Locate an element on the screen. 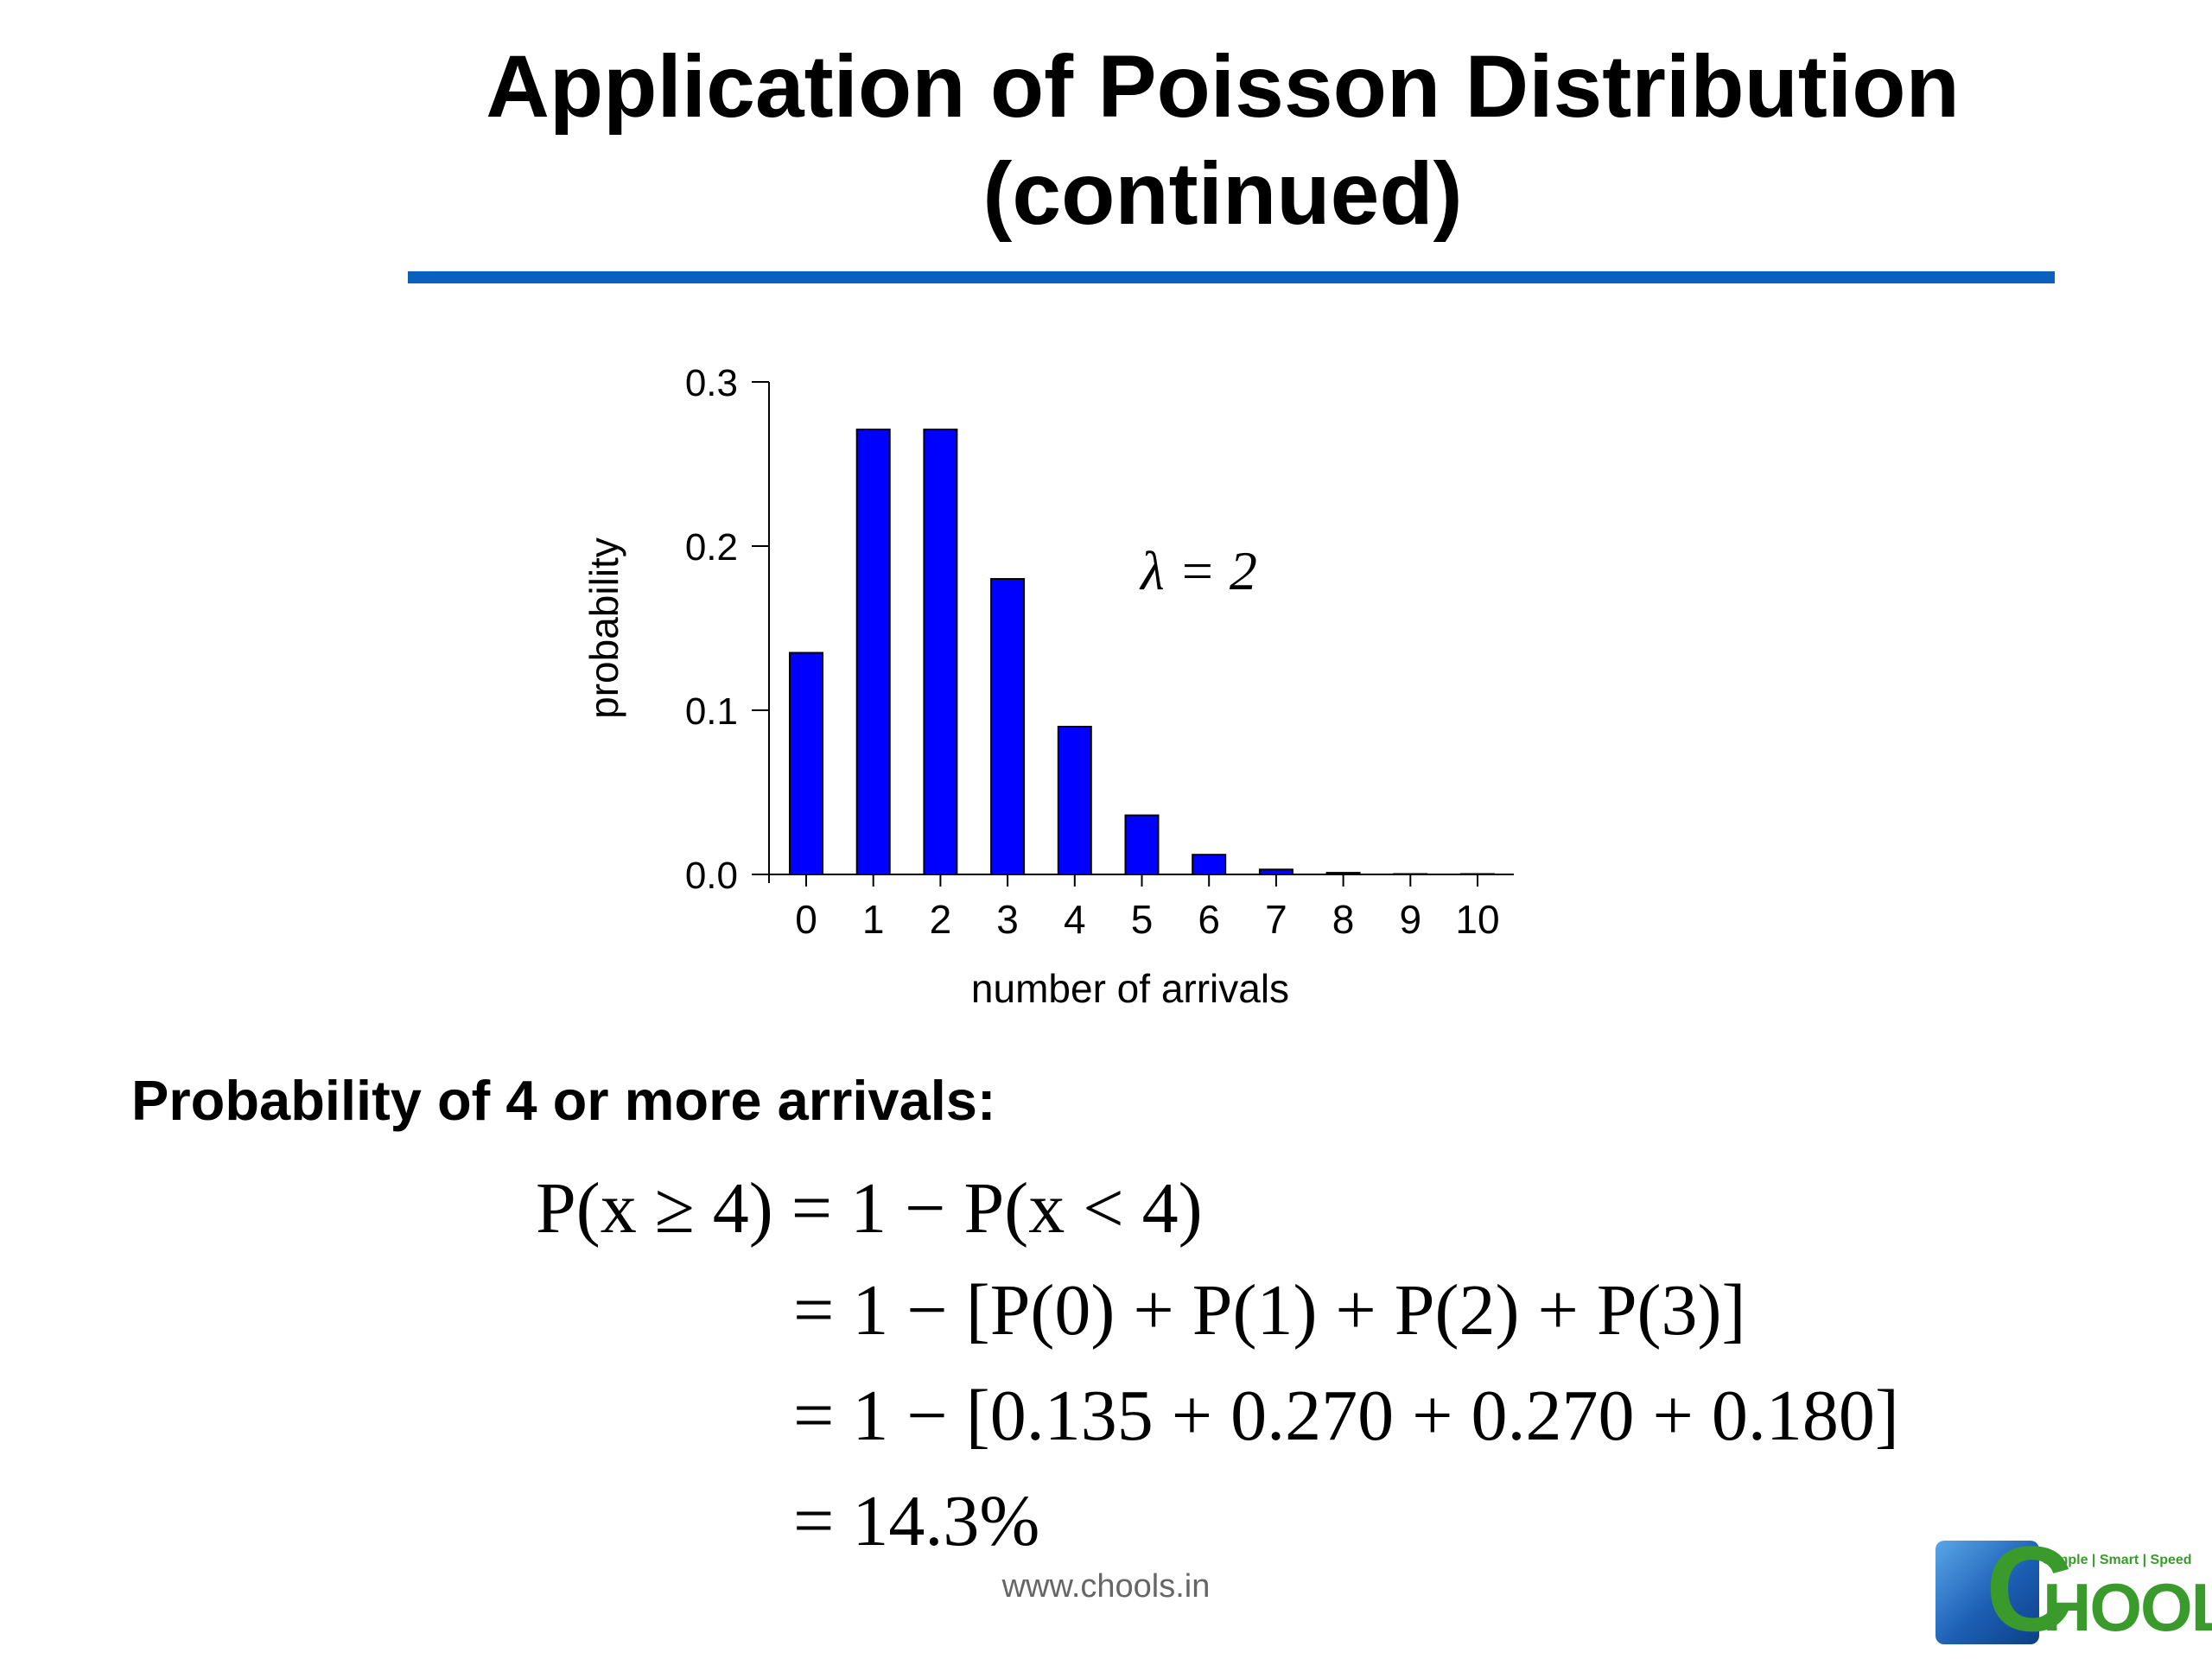  y-tick-label: 0.1 is located at coordinates (711, 711).